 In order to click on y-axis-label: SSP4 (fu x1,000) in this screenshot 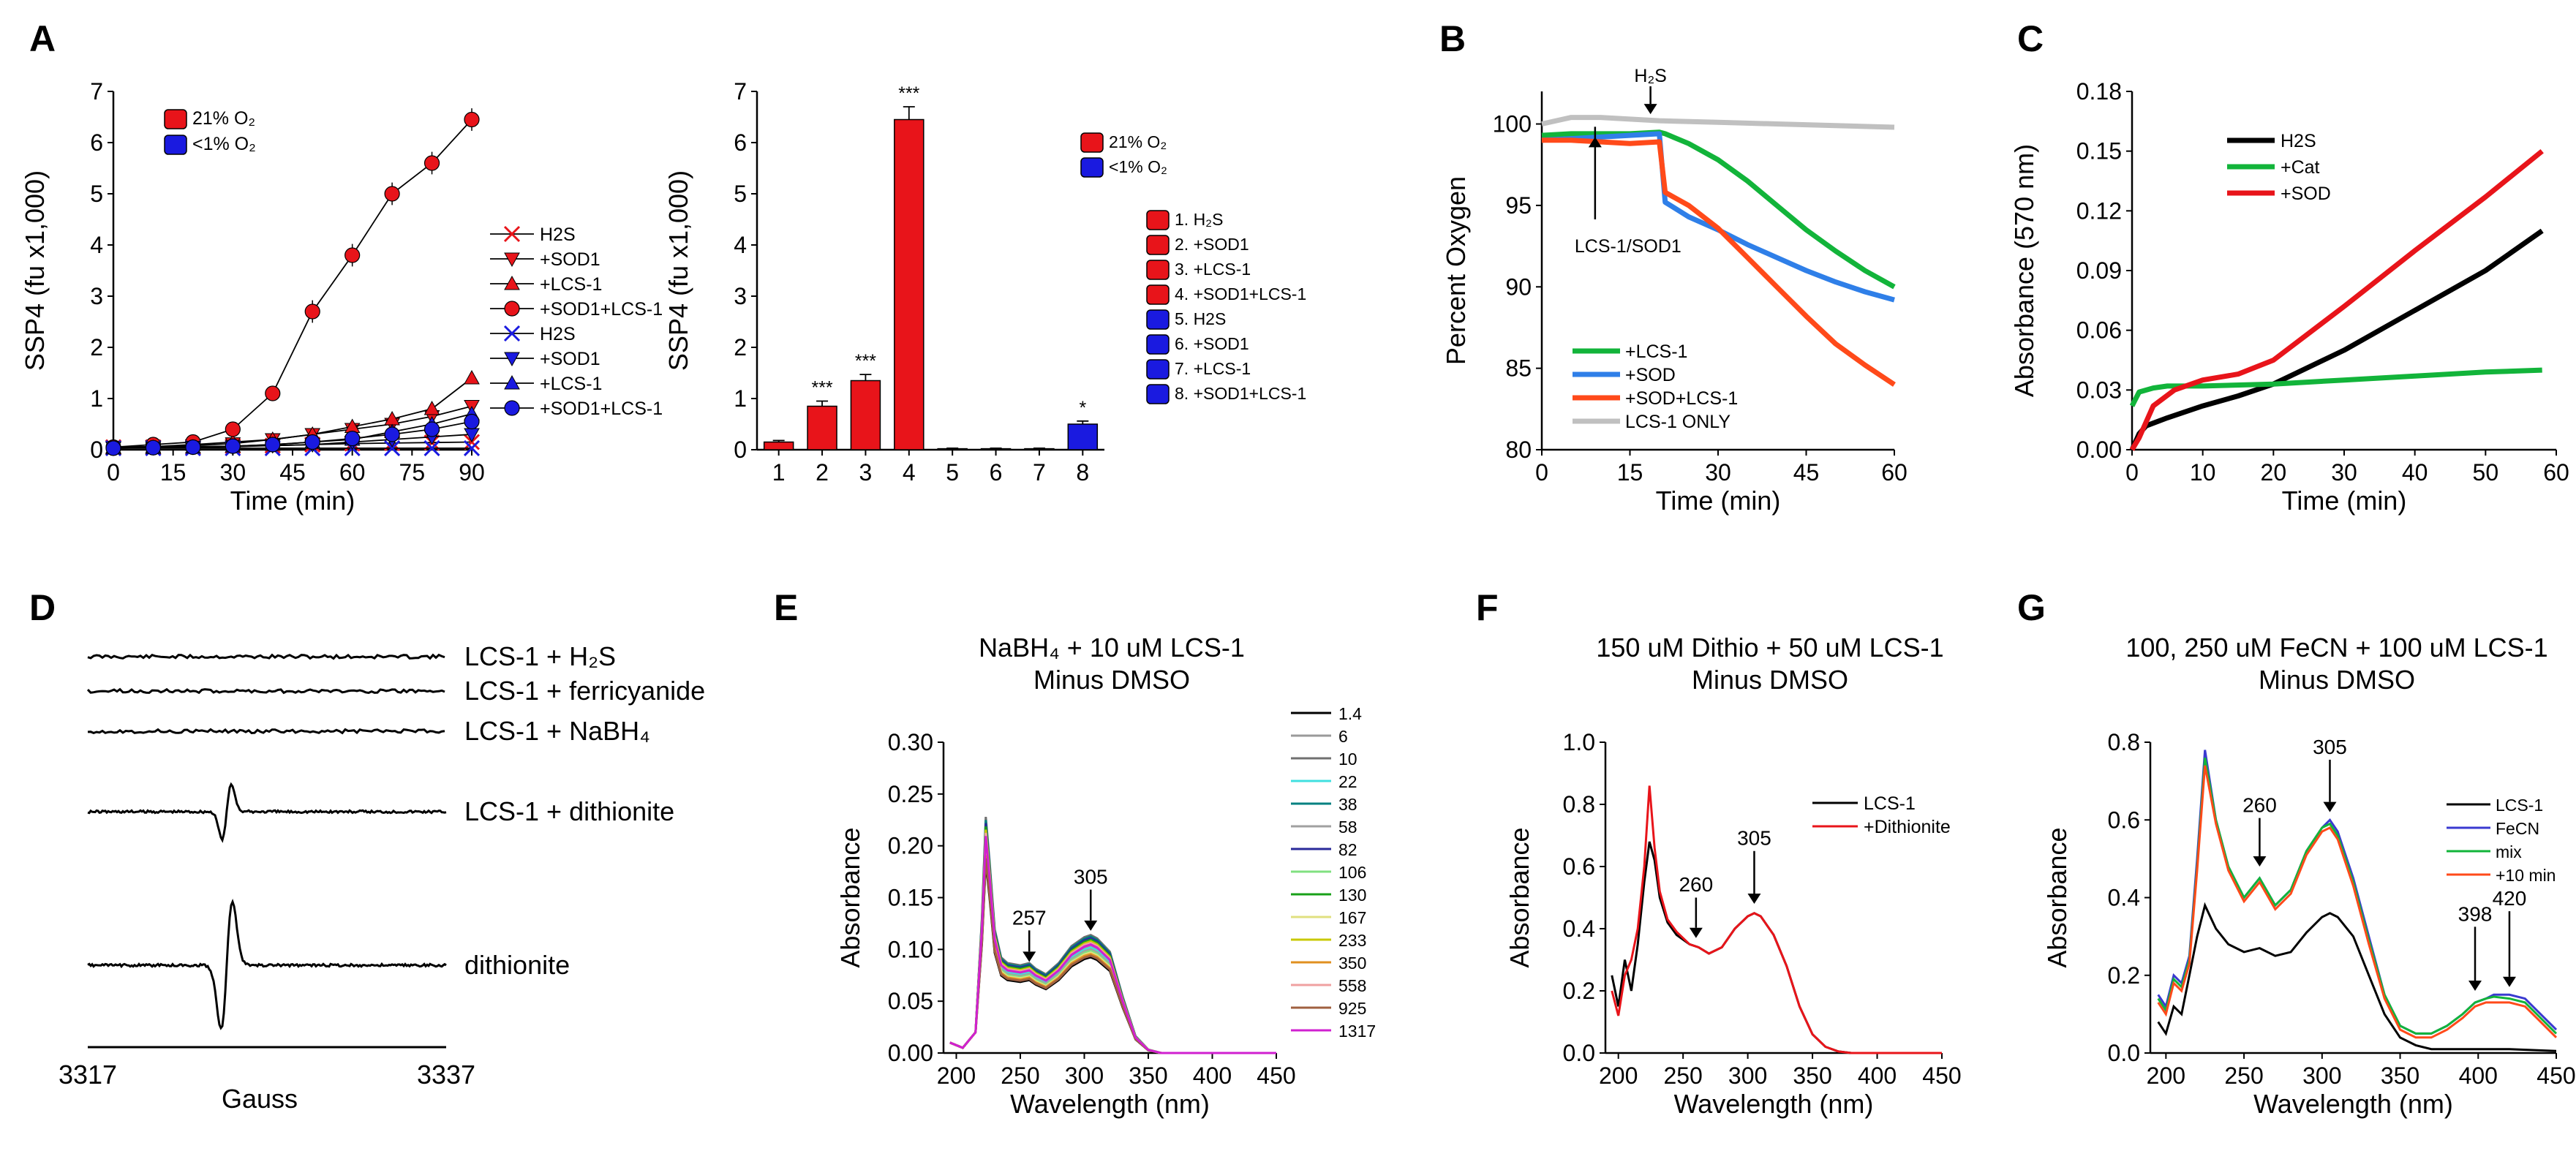, I will do `click(35, 270)`.